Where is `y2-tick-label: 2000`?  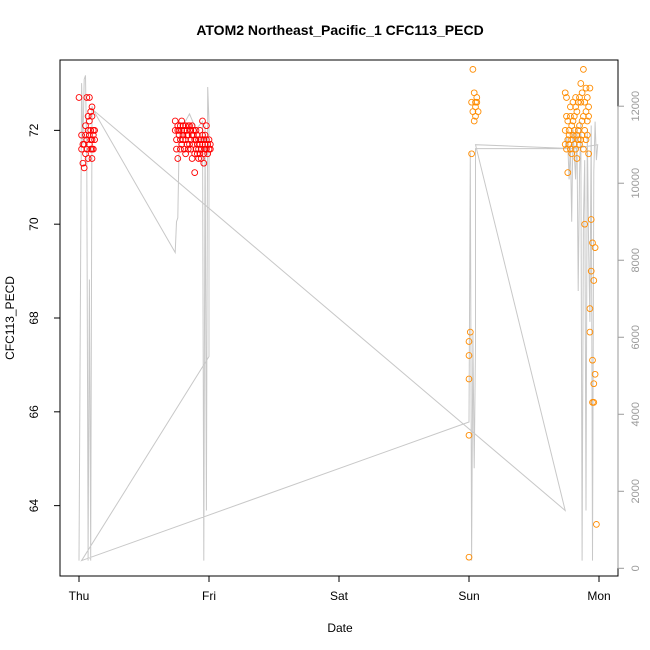
y2-tick-label: 2000 is located at coordinates (636, 491).